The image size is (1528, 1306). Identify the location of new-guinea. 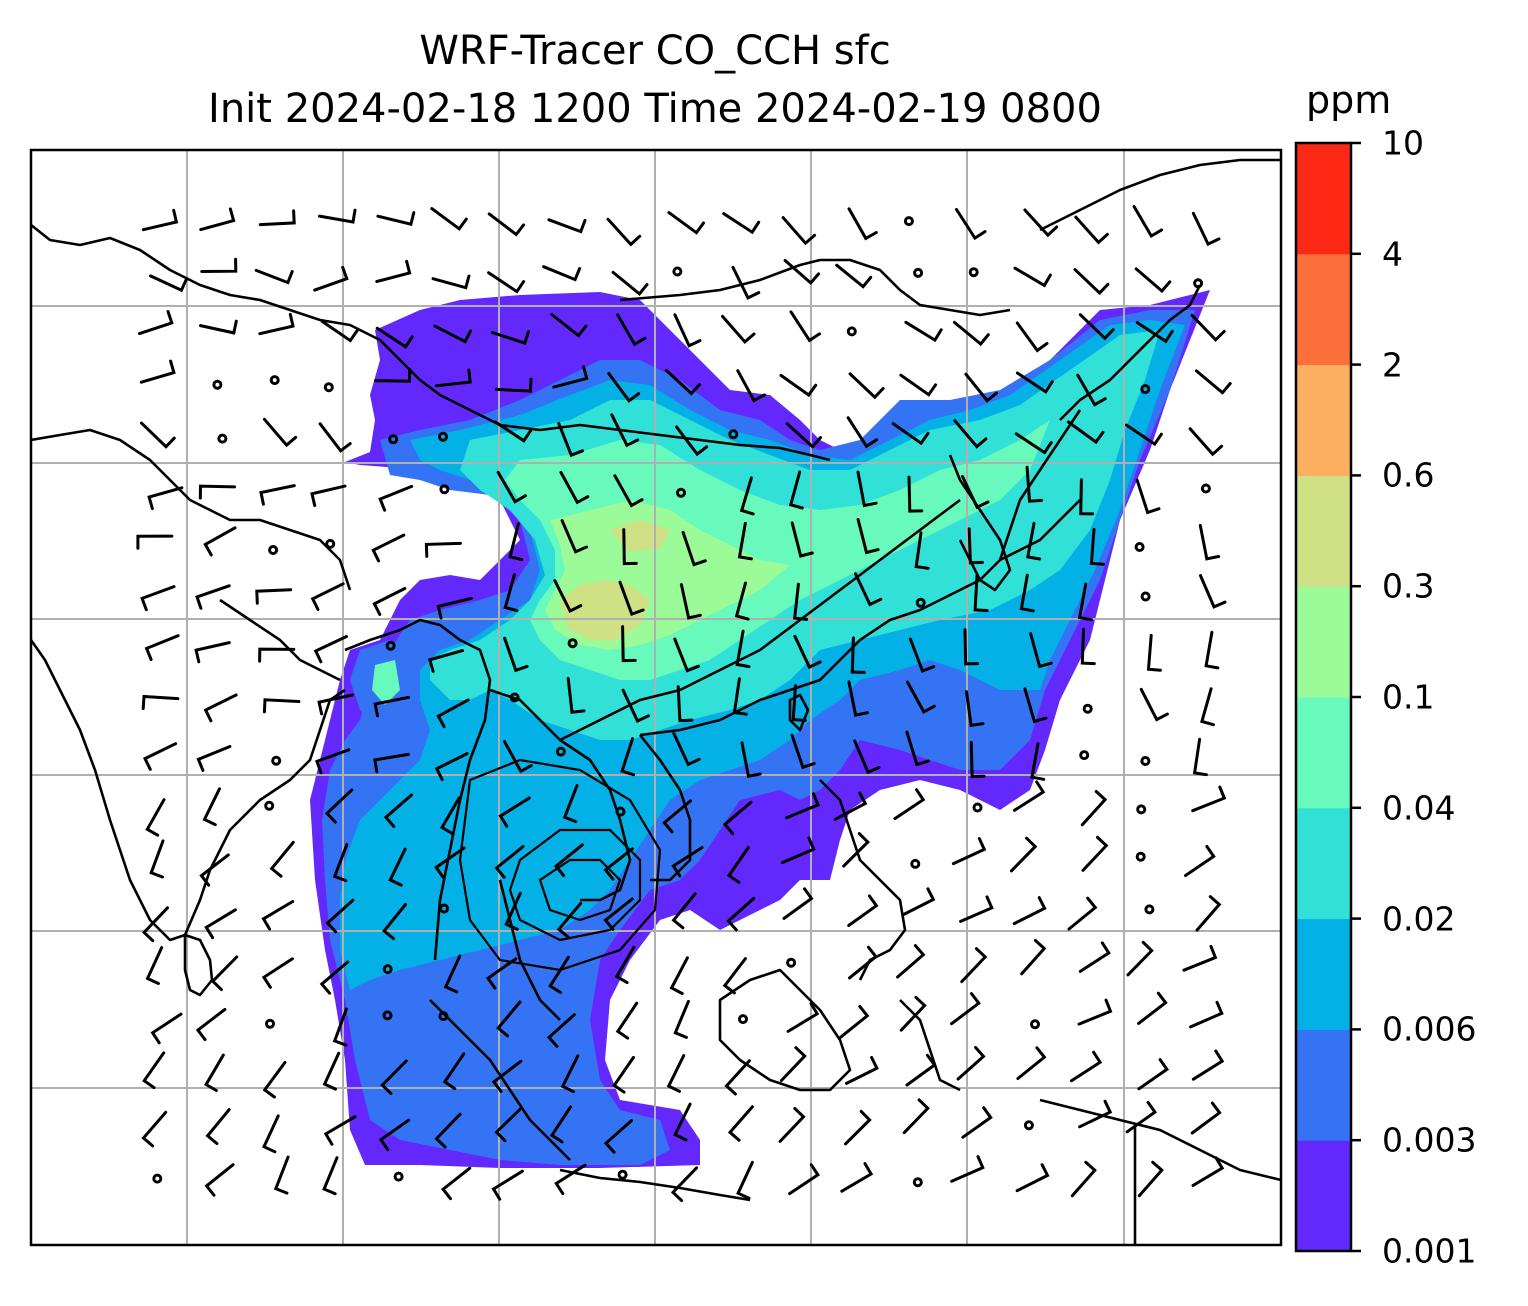
(1160, 1140).